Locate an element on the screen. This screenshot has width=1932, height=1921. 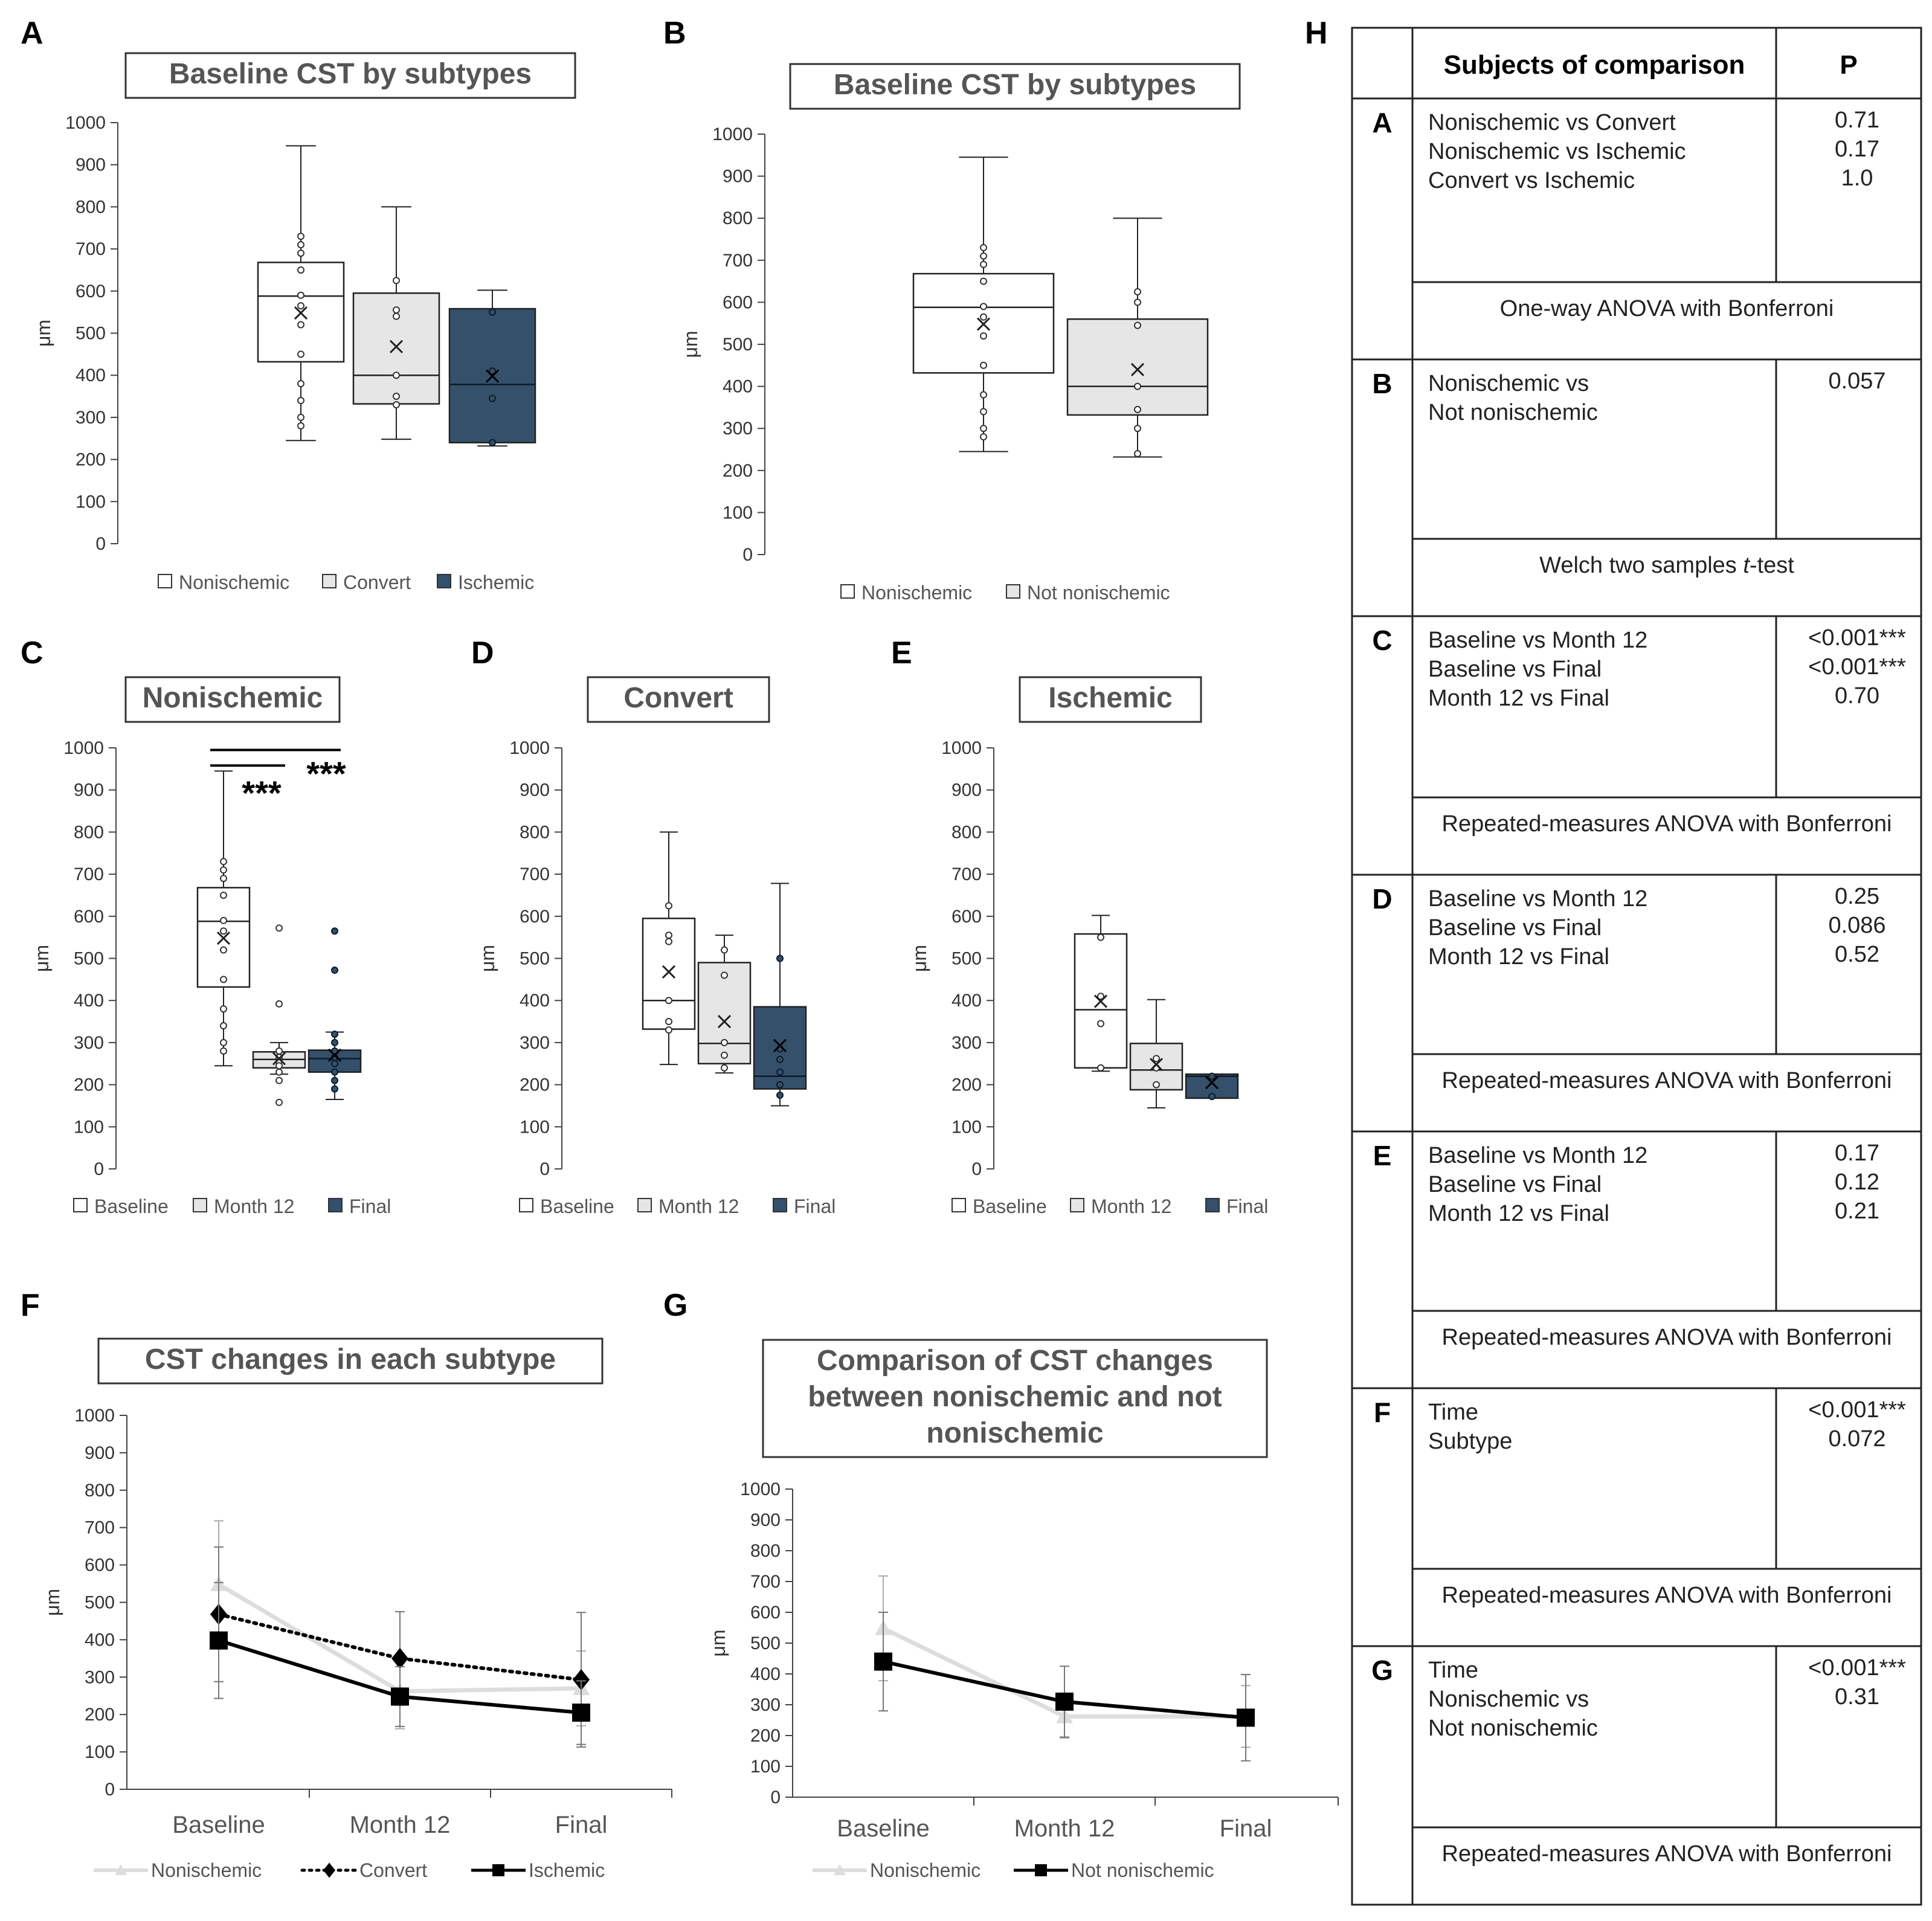
y-tick-label: 600 is located at coordinates (535, 917).